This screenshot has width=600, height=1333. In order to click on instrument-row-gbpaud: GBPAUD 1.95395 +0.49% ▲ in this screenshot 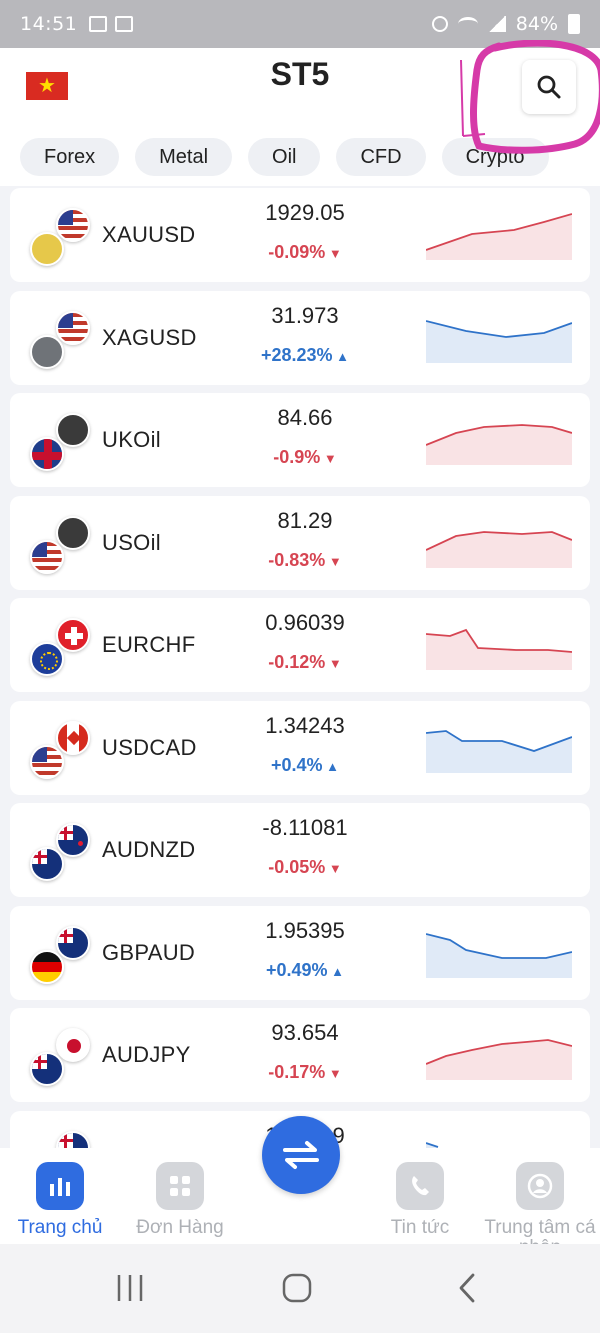, I will do `click(300, 952)`.